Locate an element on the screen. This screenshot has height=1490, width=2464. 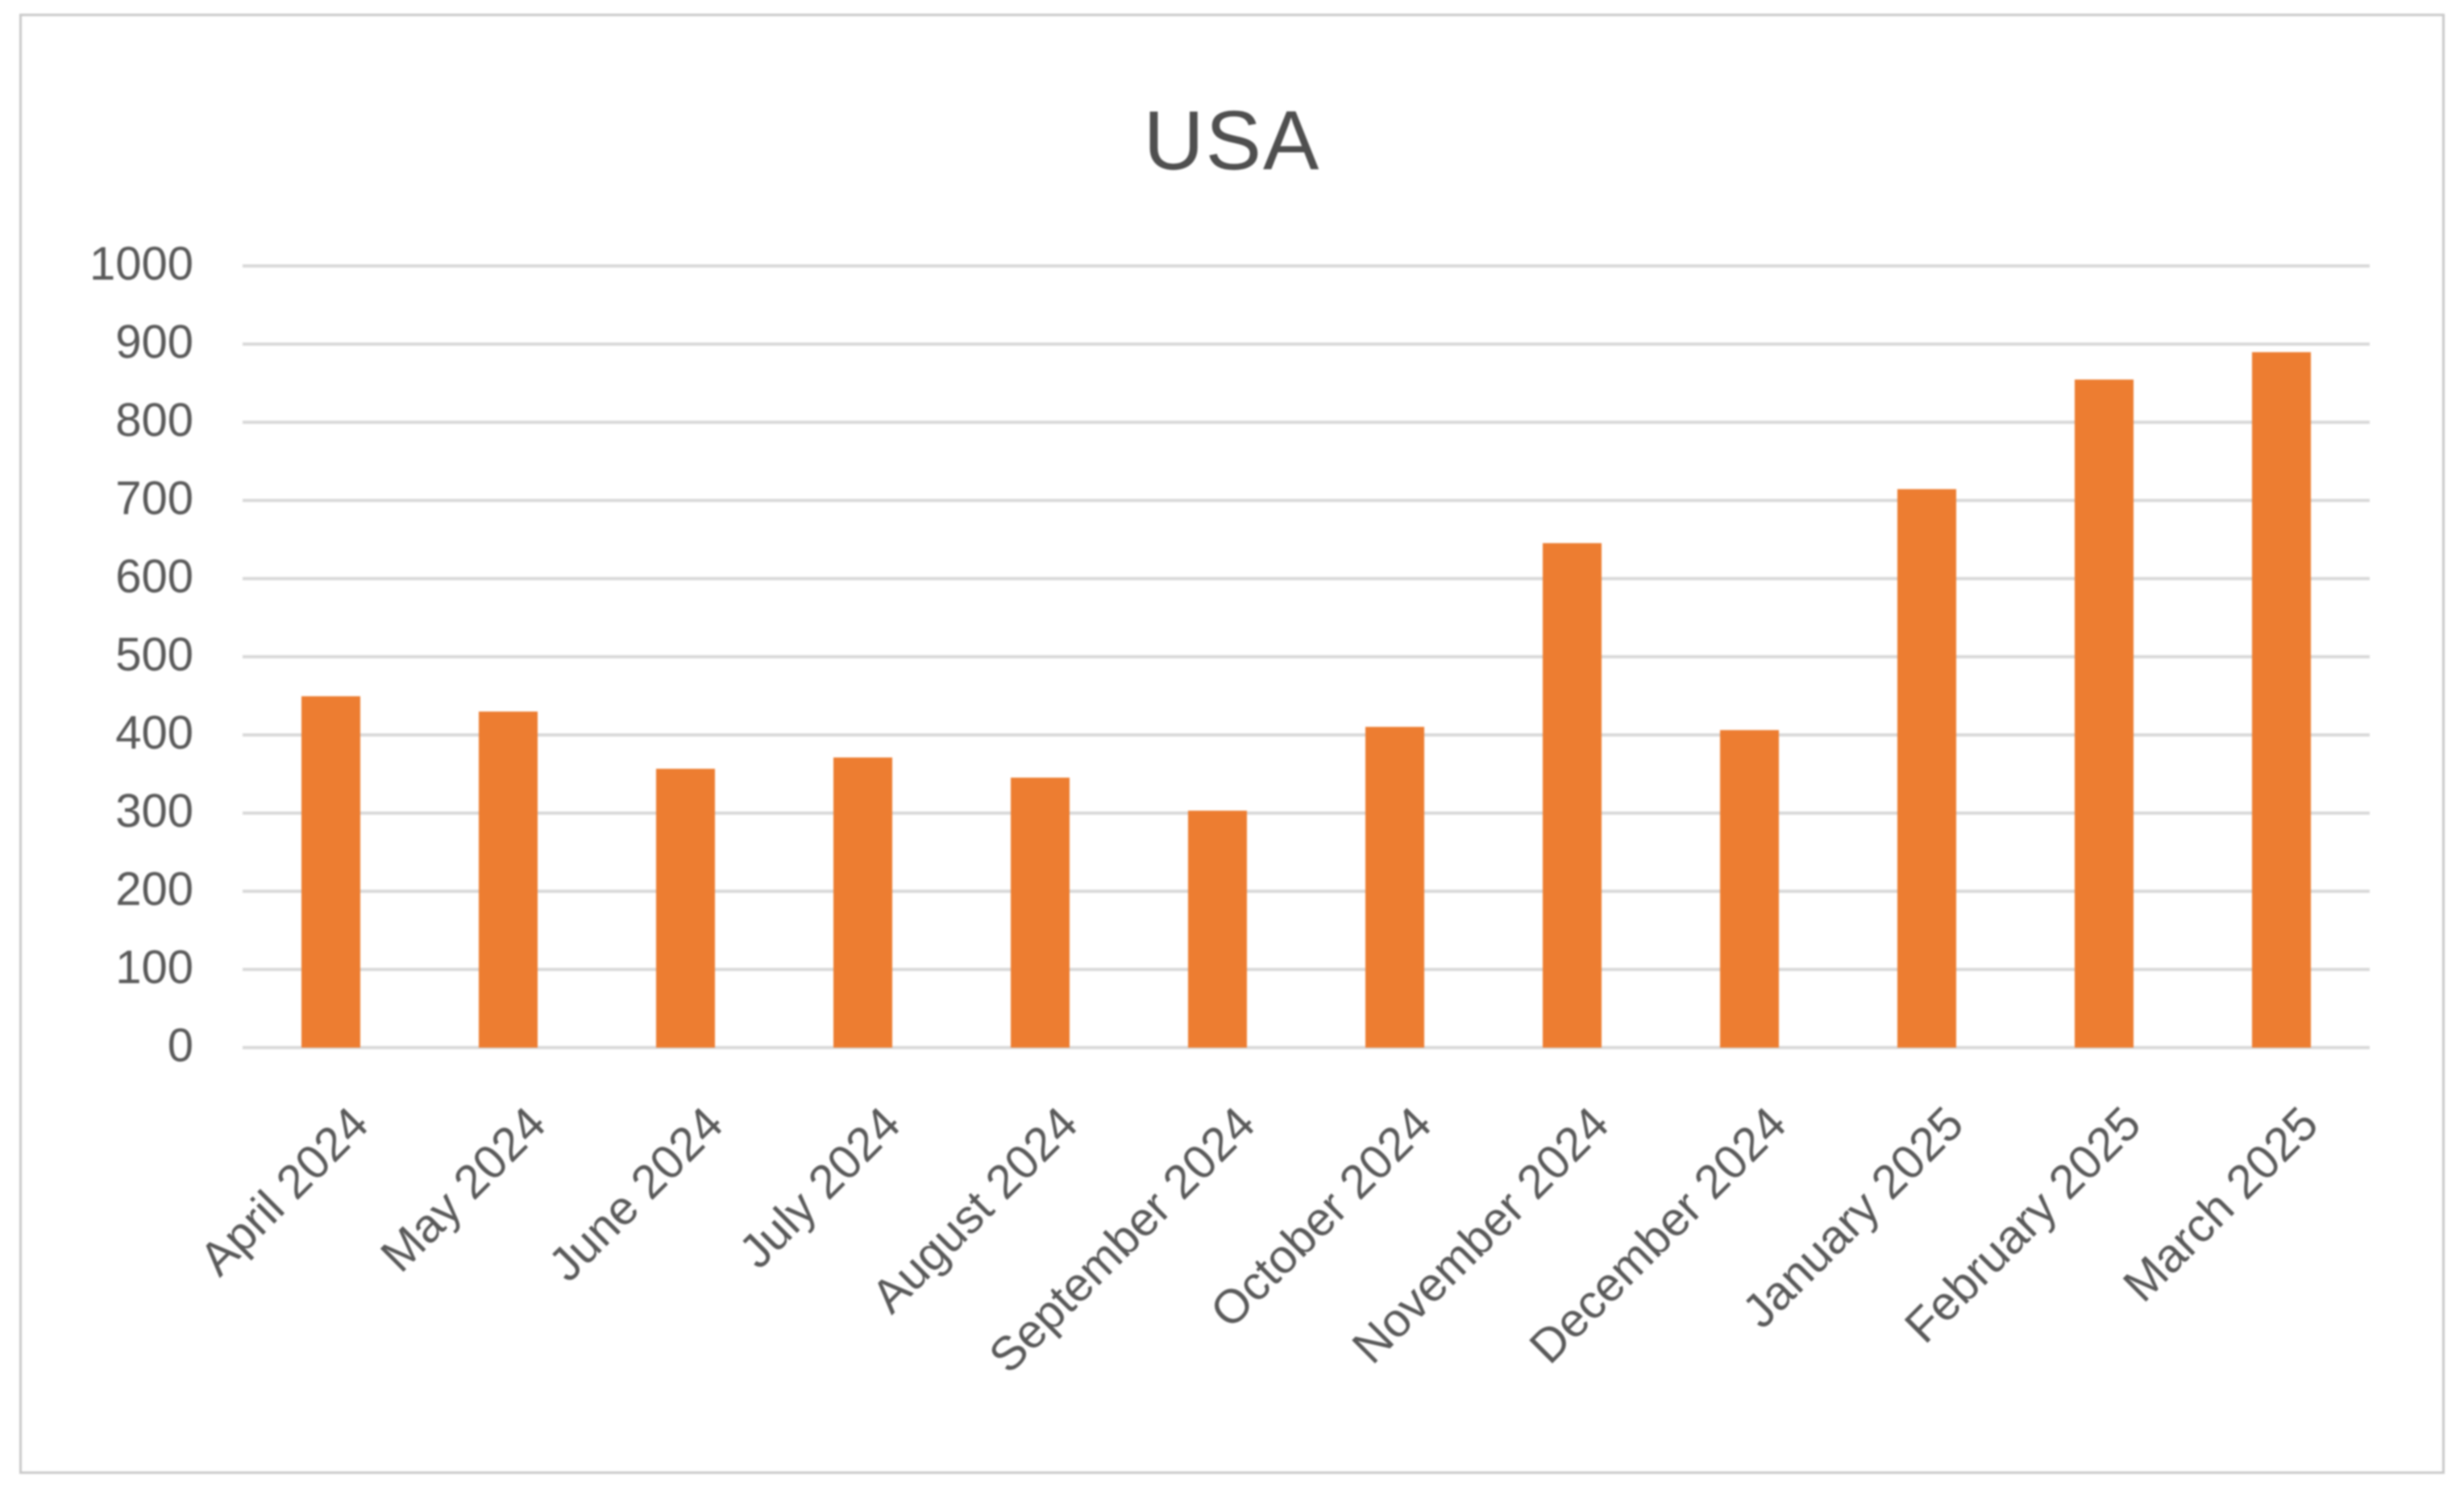
y-tick-label-700: 700 is located at coordinates (154, 498).